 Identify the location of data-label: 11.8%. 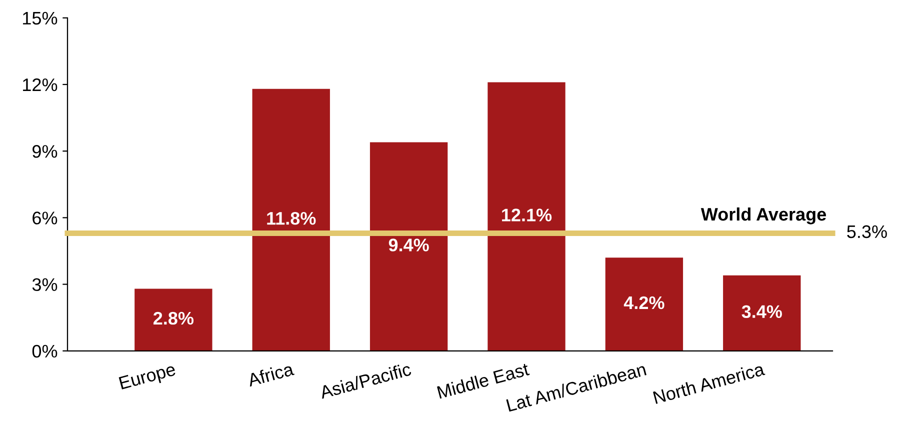
(291, 218).